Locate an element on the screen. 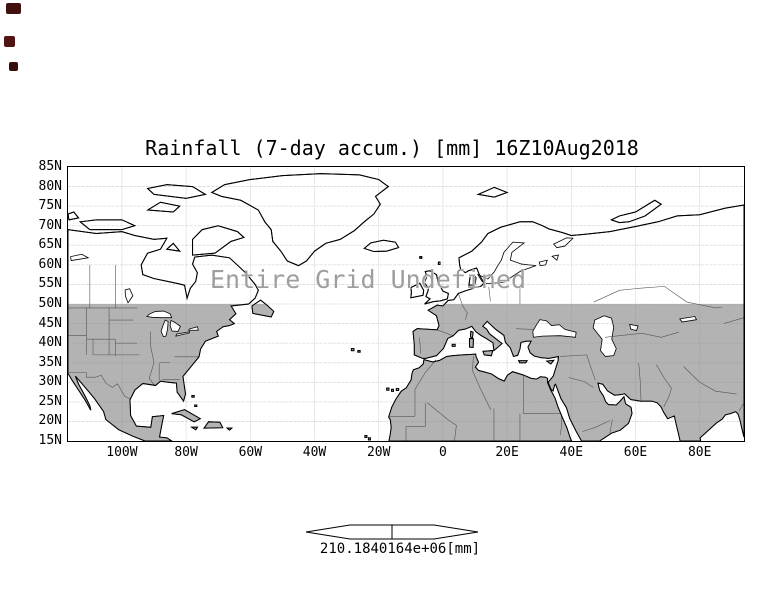  lon-tick-label: 0 is located at coordinates (442, 452).